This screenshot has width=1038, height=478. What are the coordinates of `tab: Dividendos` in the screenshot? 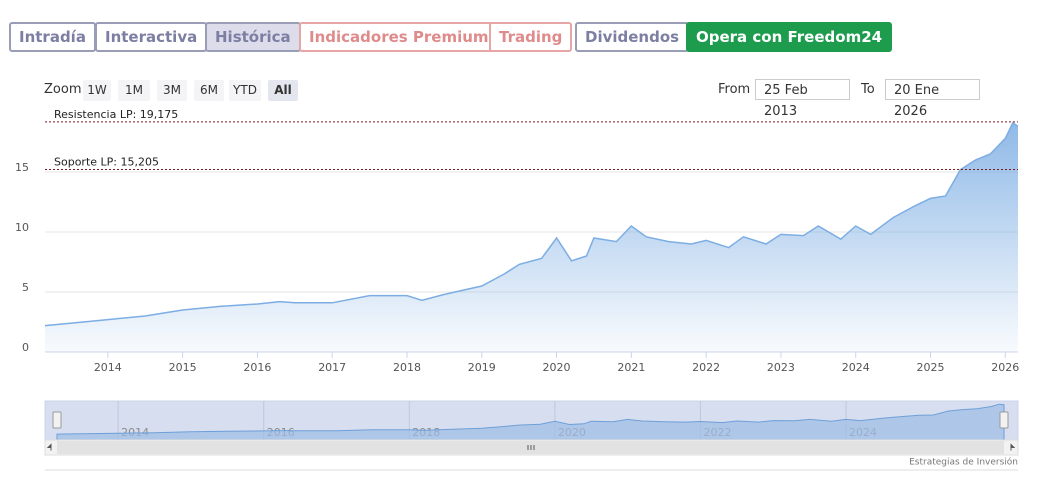 It's located at (632, 37).